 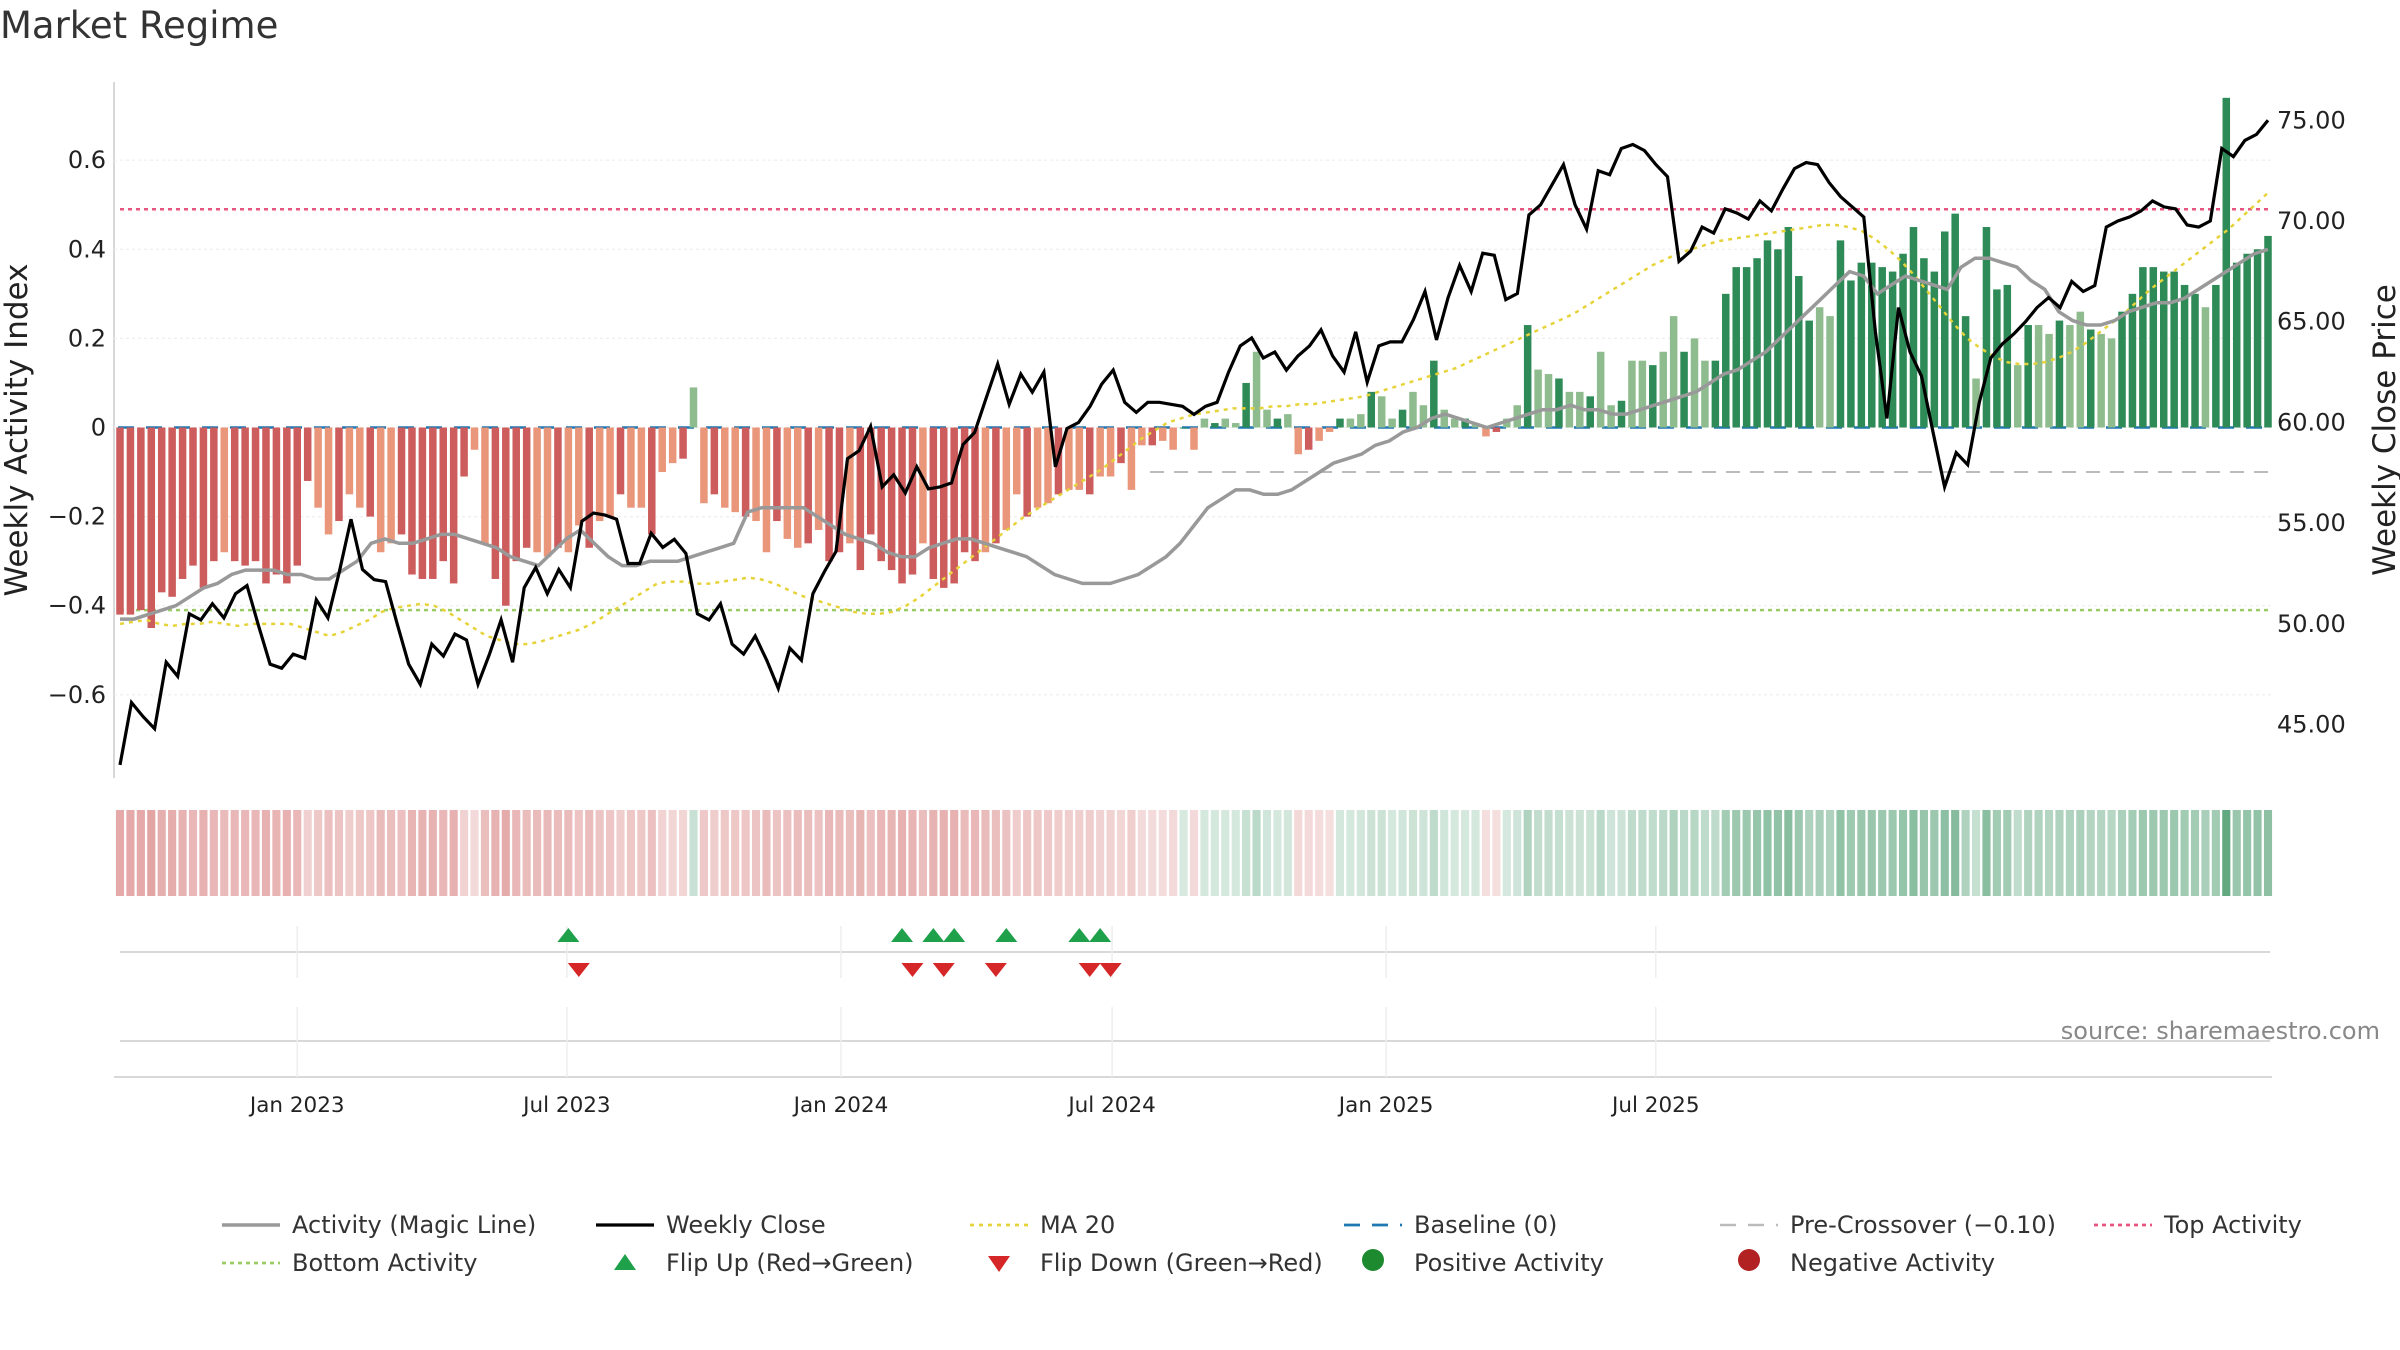 What do you see at coordinates (746, 1225) in the screenshot?
I see `legend-label: Weekly Close` at bounding box center [746, 1225].